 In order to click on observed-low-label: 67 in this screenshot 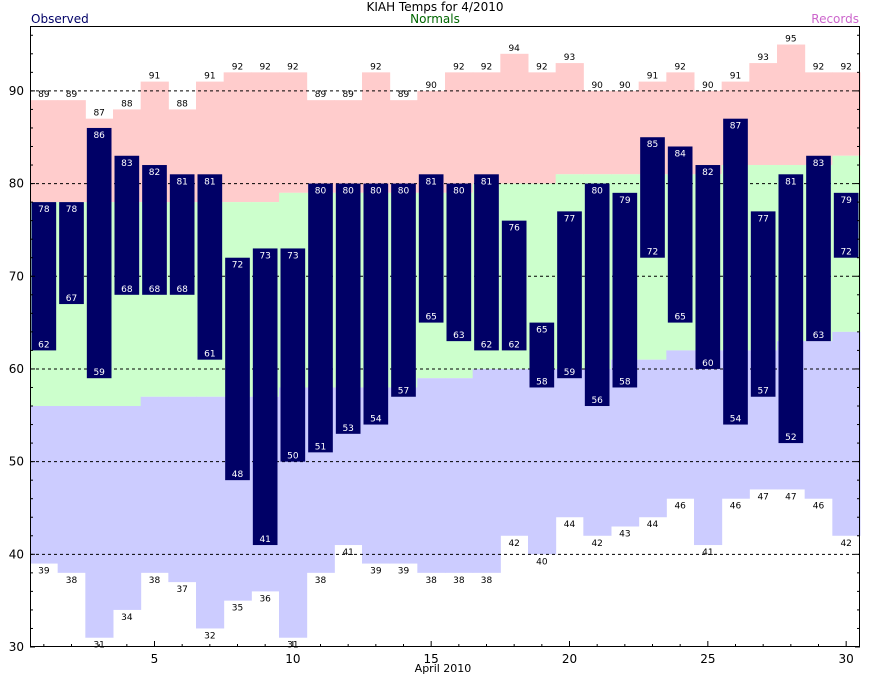, I will do `click(71, 299)`.